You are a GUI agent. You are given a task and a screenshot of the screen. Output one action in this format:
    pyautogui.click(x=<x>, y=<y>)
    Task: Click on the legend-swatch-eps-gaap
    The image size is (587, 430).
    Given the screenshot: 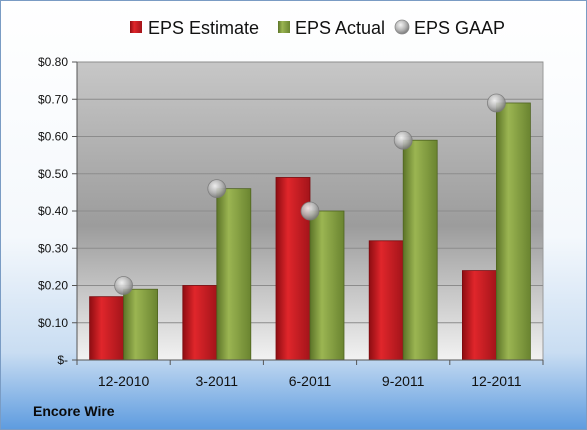 What is the action you would take?
    pyautogui.click(x=402, y=27)
    